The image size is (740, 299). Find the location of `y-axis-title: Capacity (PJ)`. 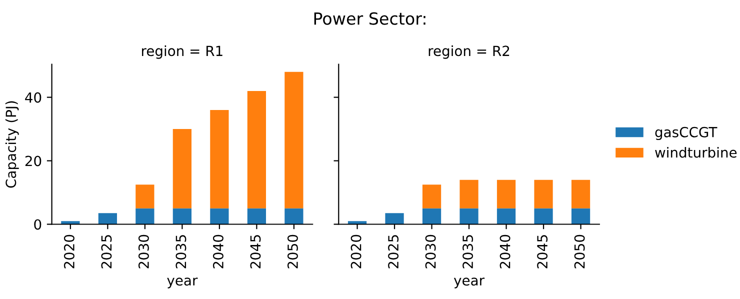

y-axis-title: Capacity (PJ) is located at coordinates (12, 144).